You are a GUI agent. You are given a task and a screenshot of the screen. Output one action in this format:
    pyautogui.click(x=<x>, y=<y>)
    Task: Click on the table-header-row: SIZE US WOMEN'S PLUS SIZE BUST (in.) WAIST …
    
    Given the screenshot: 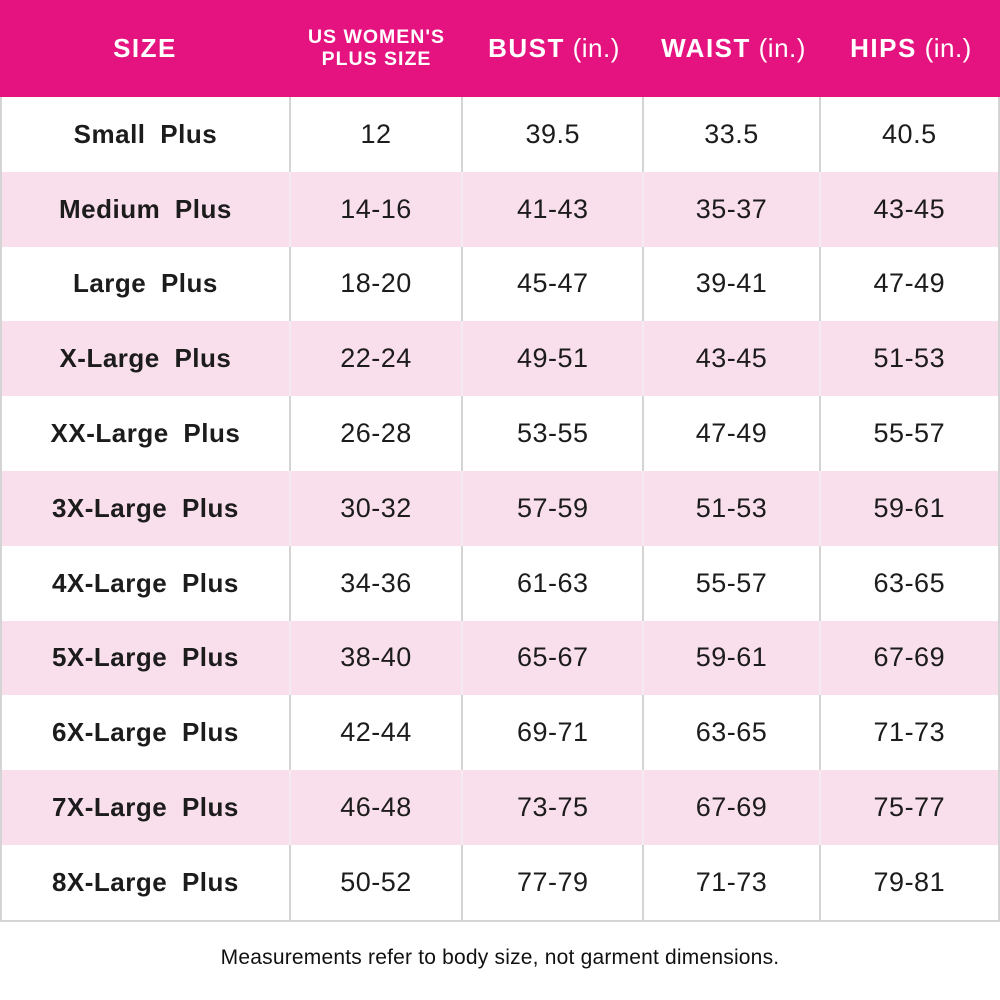 What is the action you would take?
    pyautogui.click(x=500, y=48)
    